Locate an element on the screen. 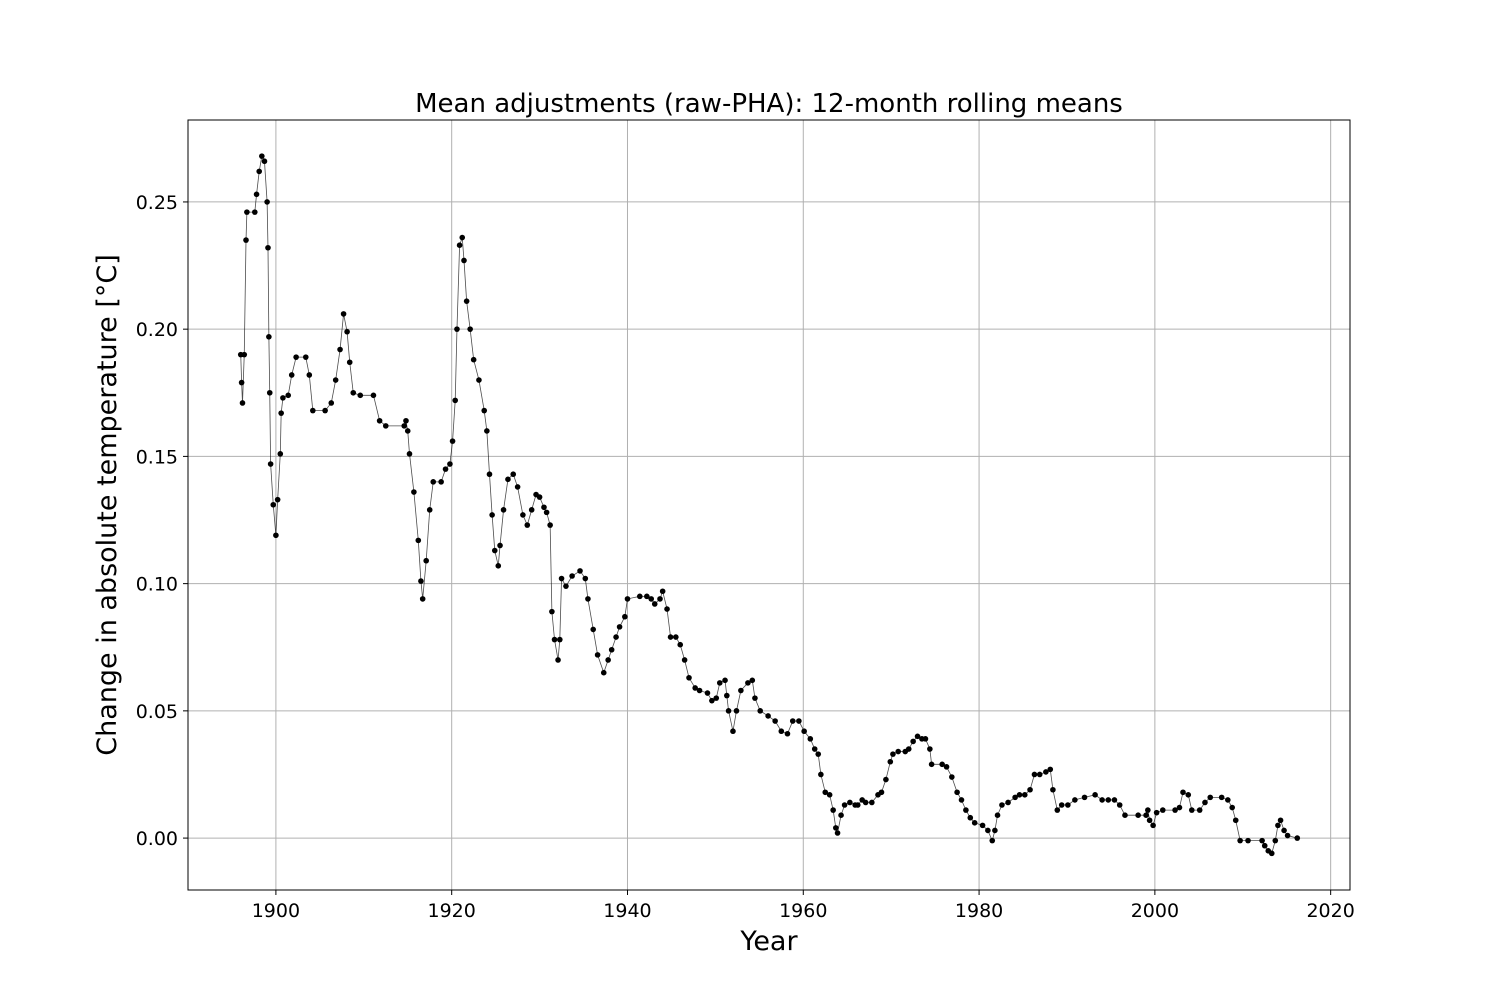 The width and height of the screenshot is (1500, 1000). y-tick-label: 0.25 is located at coordinates (157, 203).